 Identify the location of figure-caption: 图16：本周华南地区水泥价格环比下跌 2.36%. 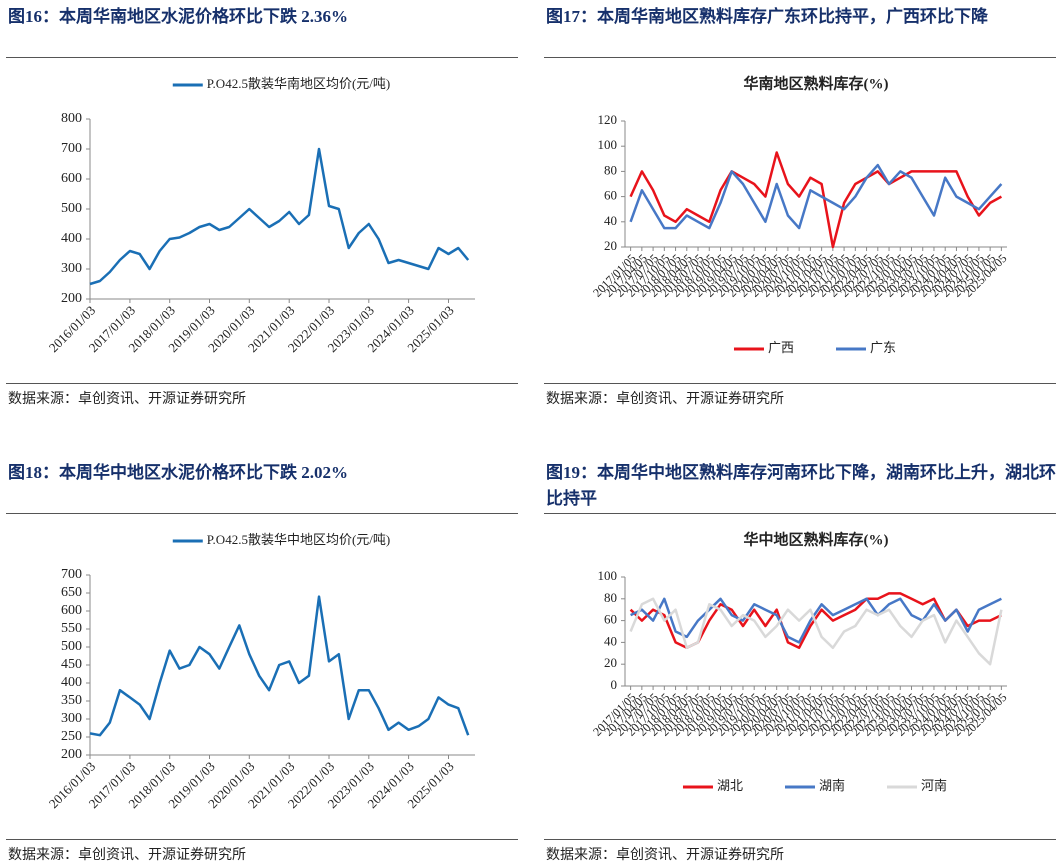
(178, 16).